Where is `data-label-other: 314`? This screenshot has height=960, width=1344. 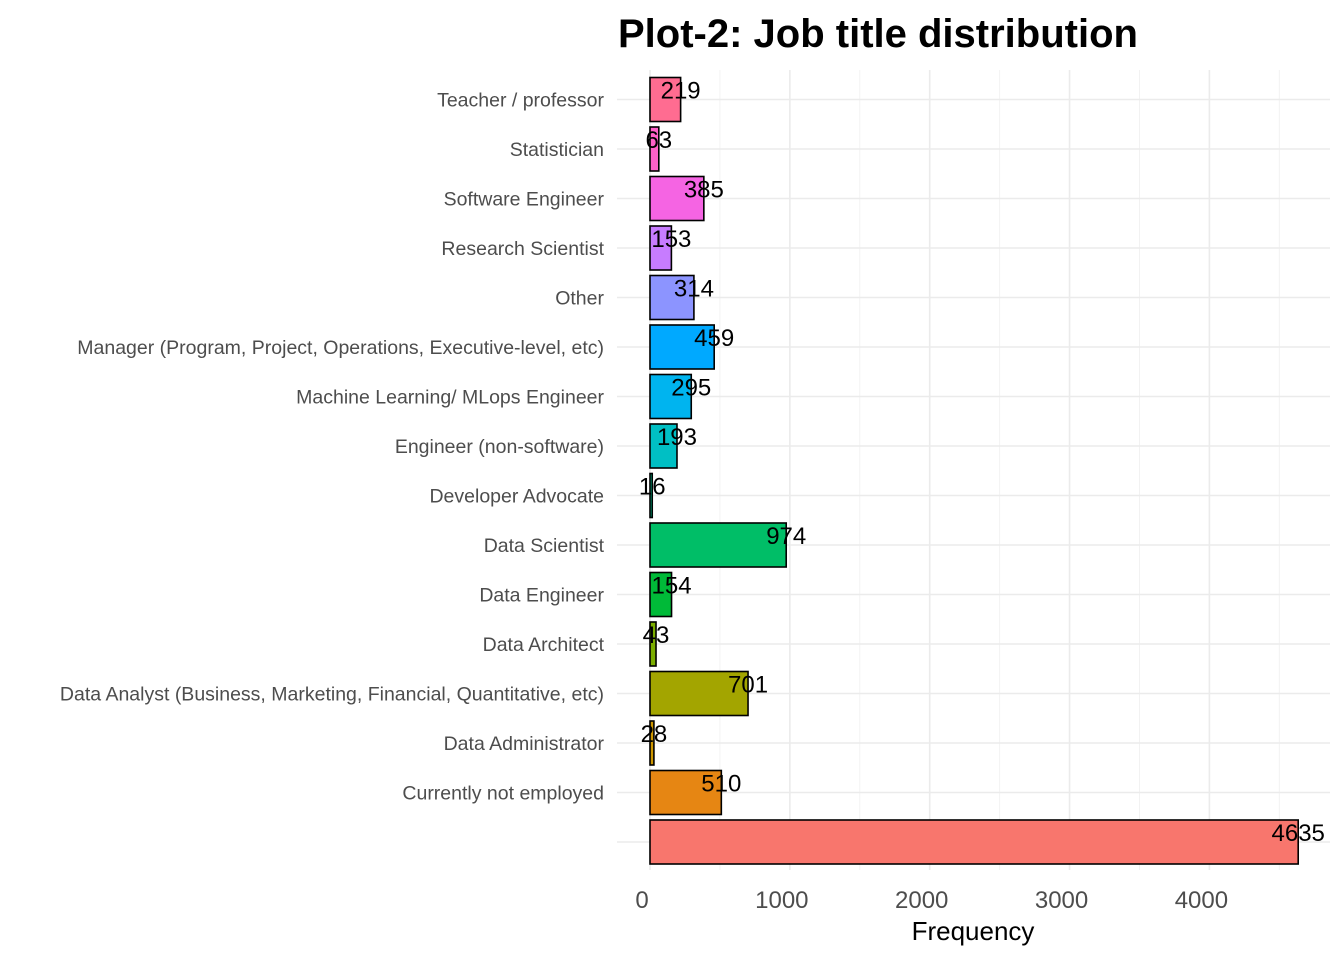 data-label-other: 314 is located at coordinates (694, 289).